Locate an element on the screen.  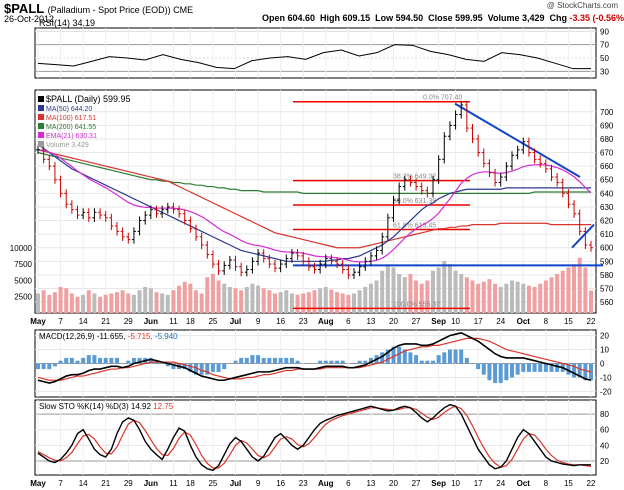
price-legend-entry: MA(100) 617.51 is located at coordinates (71, 118).